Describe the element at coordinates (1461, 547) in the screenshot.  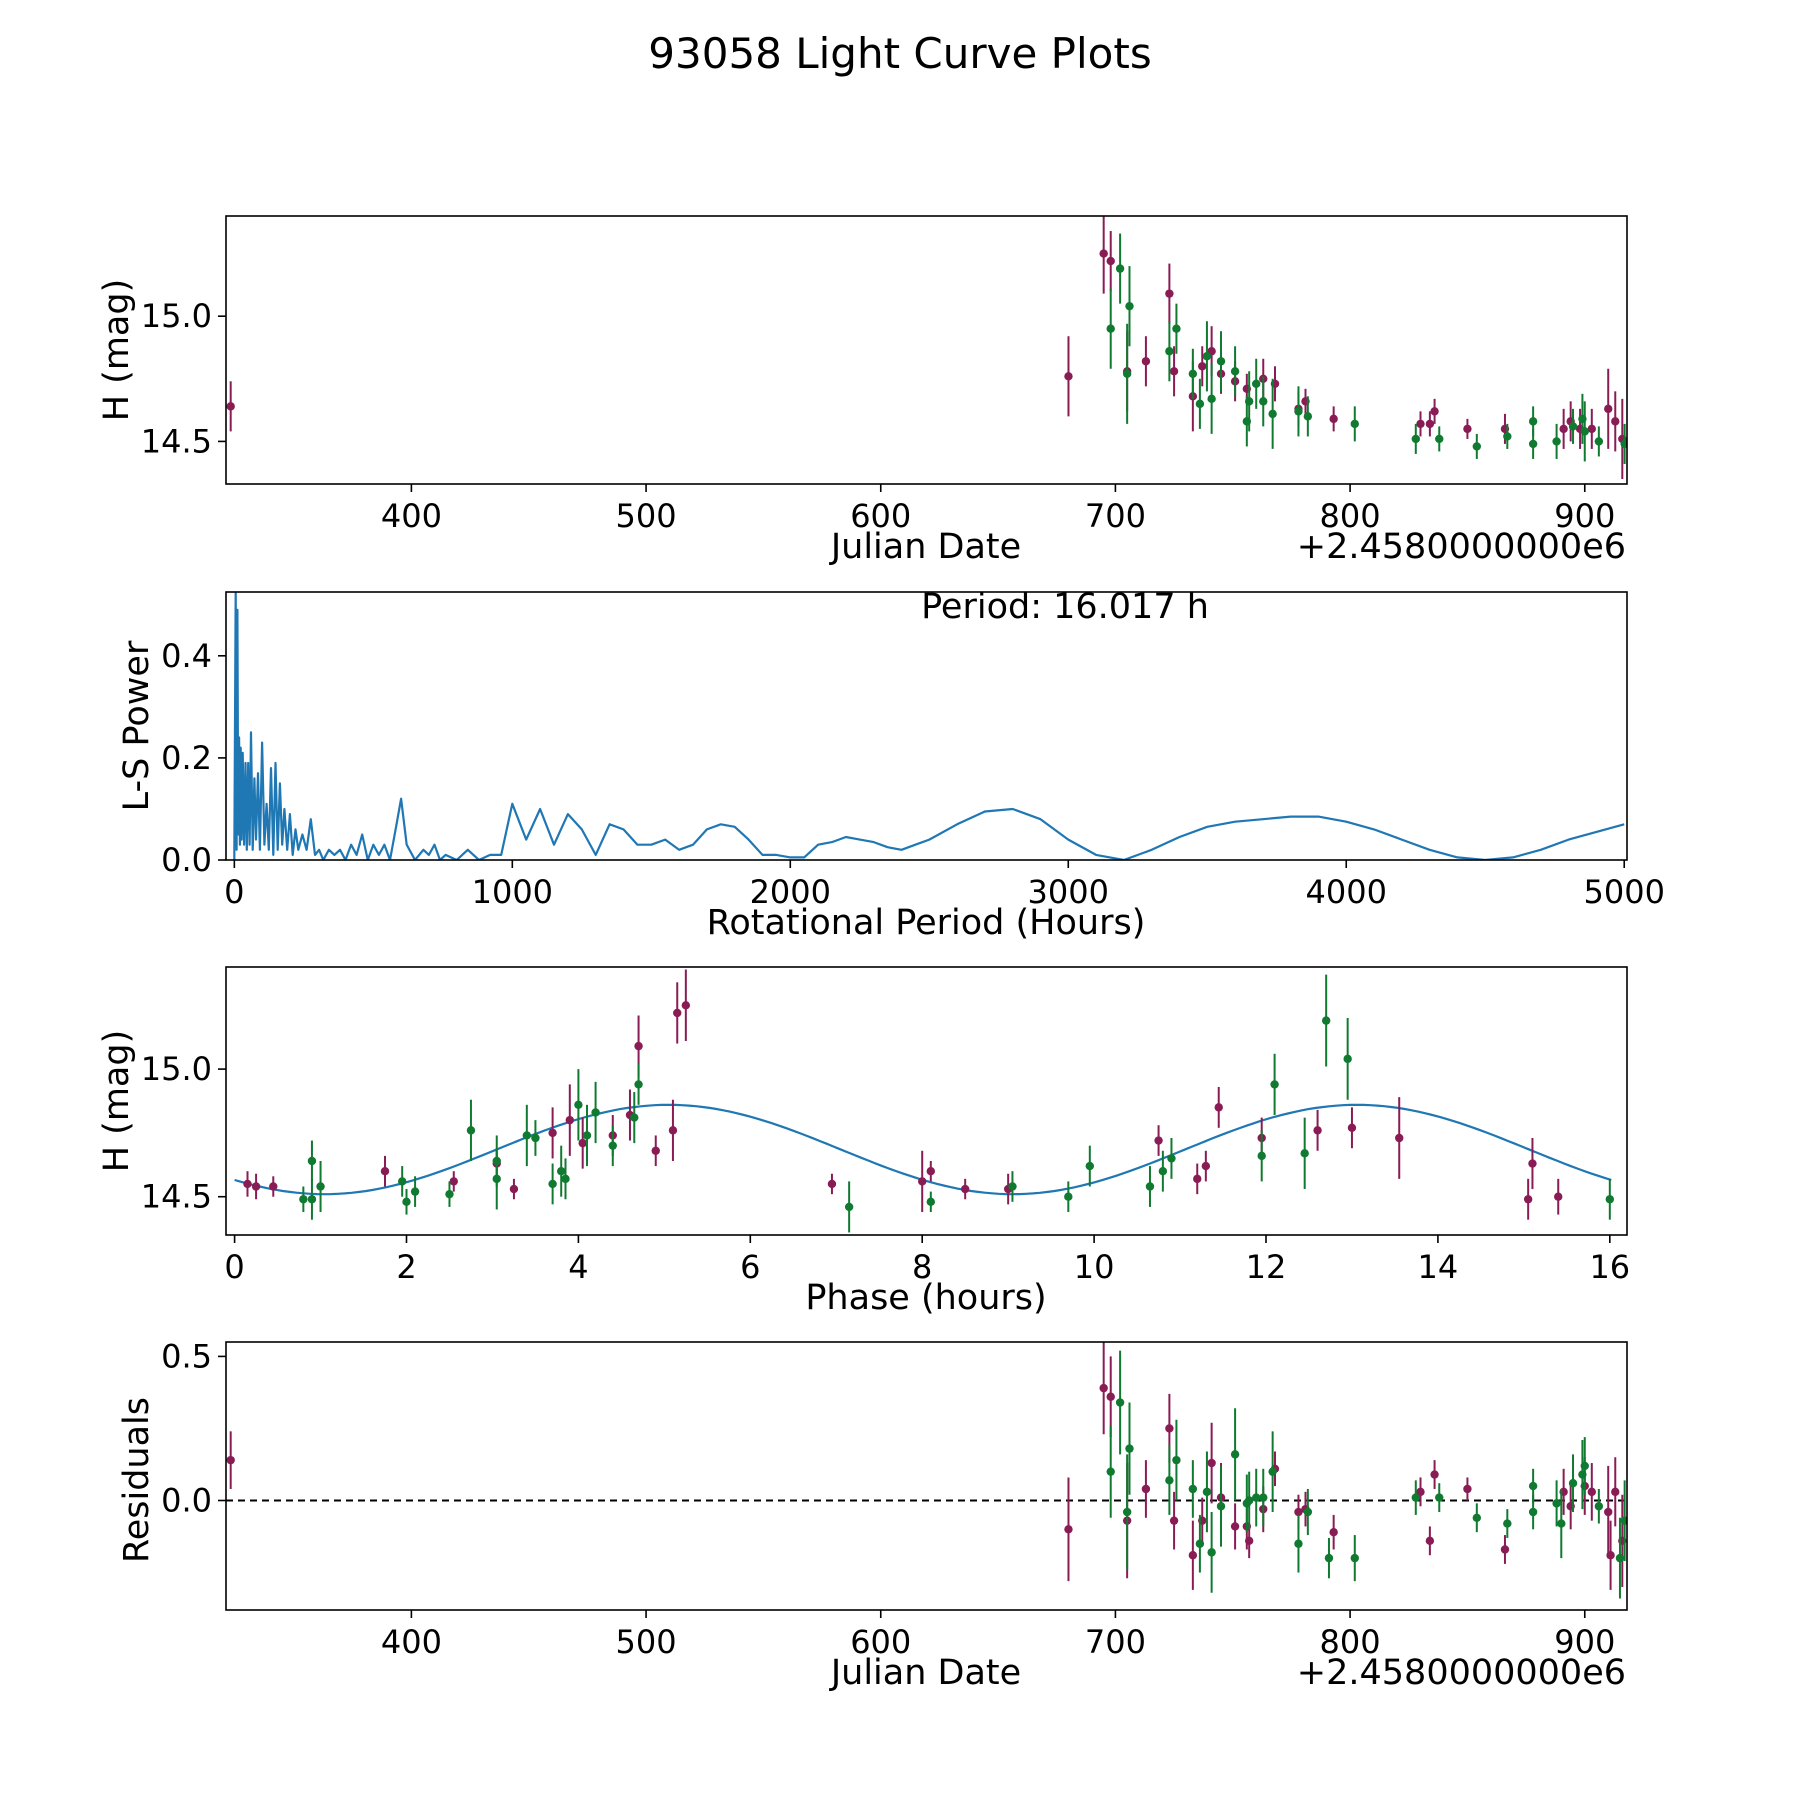
I see `lightcurve-offset-label: +2.4580000000e6` at that location.